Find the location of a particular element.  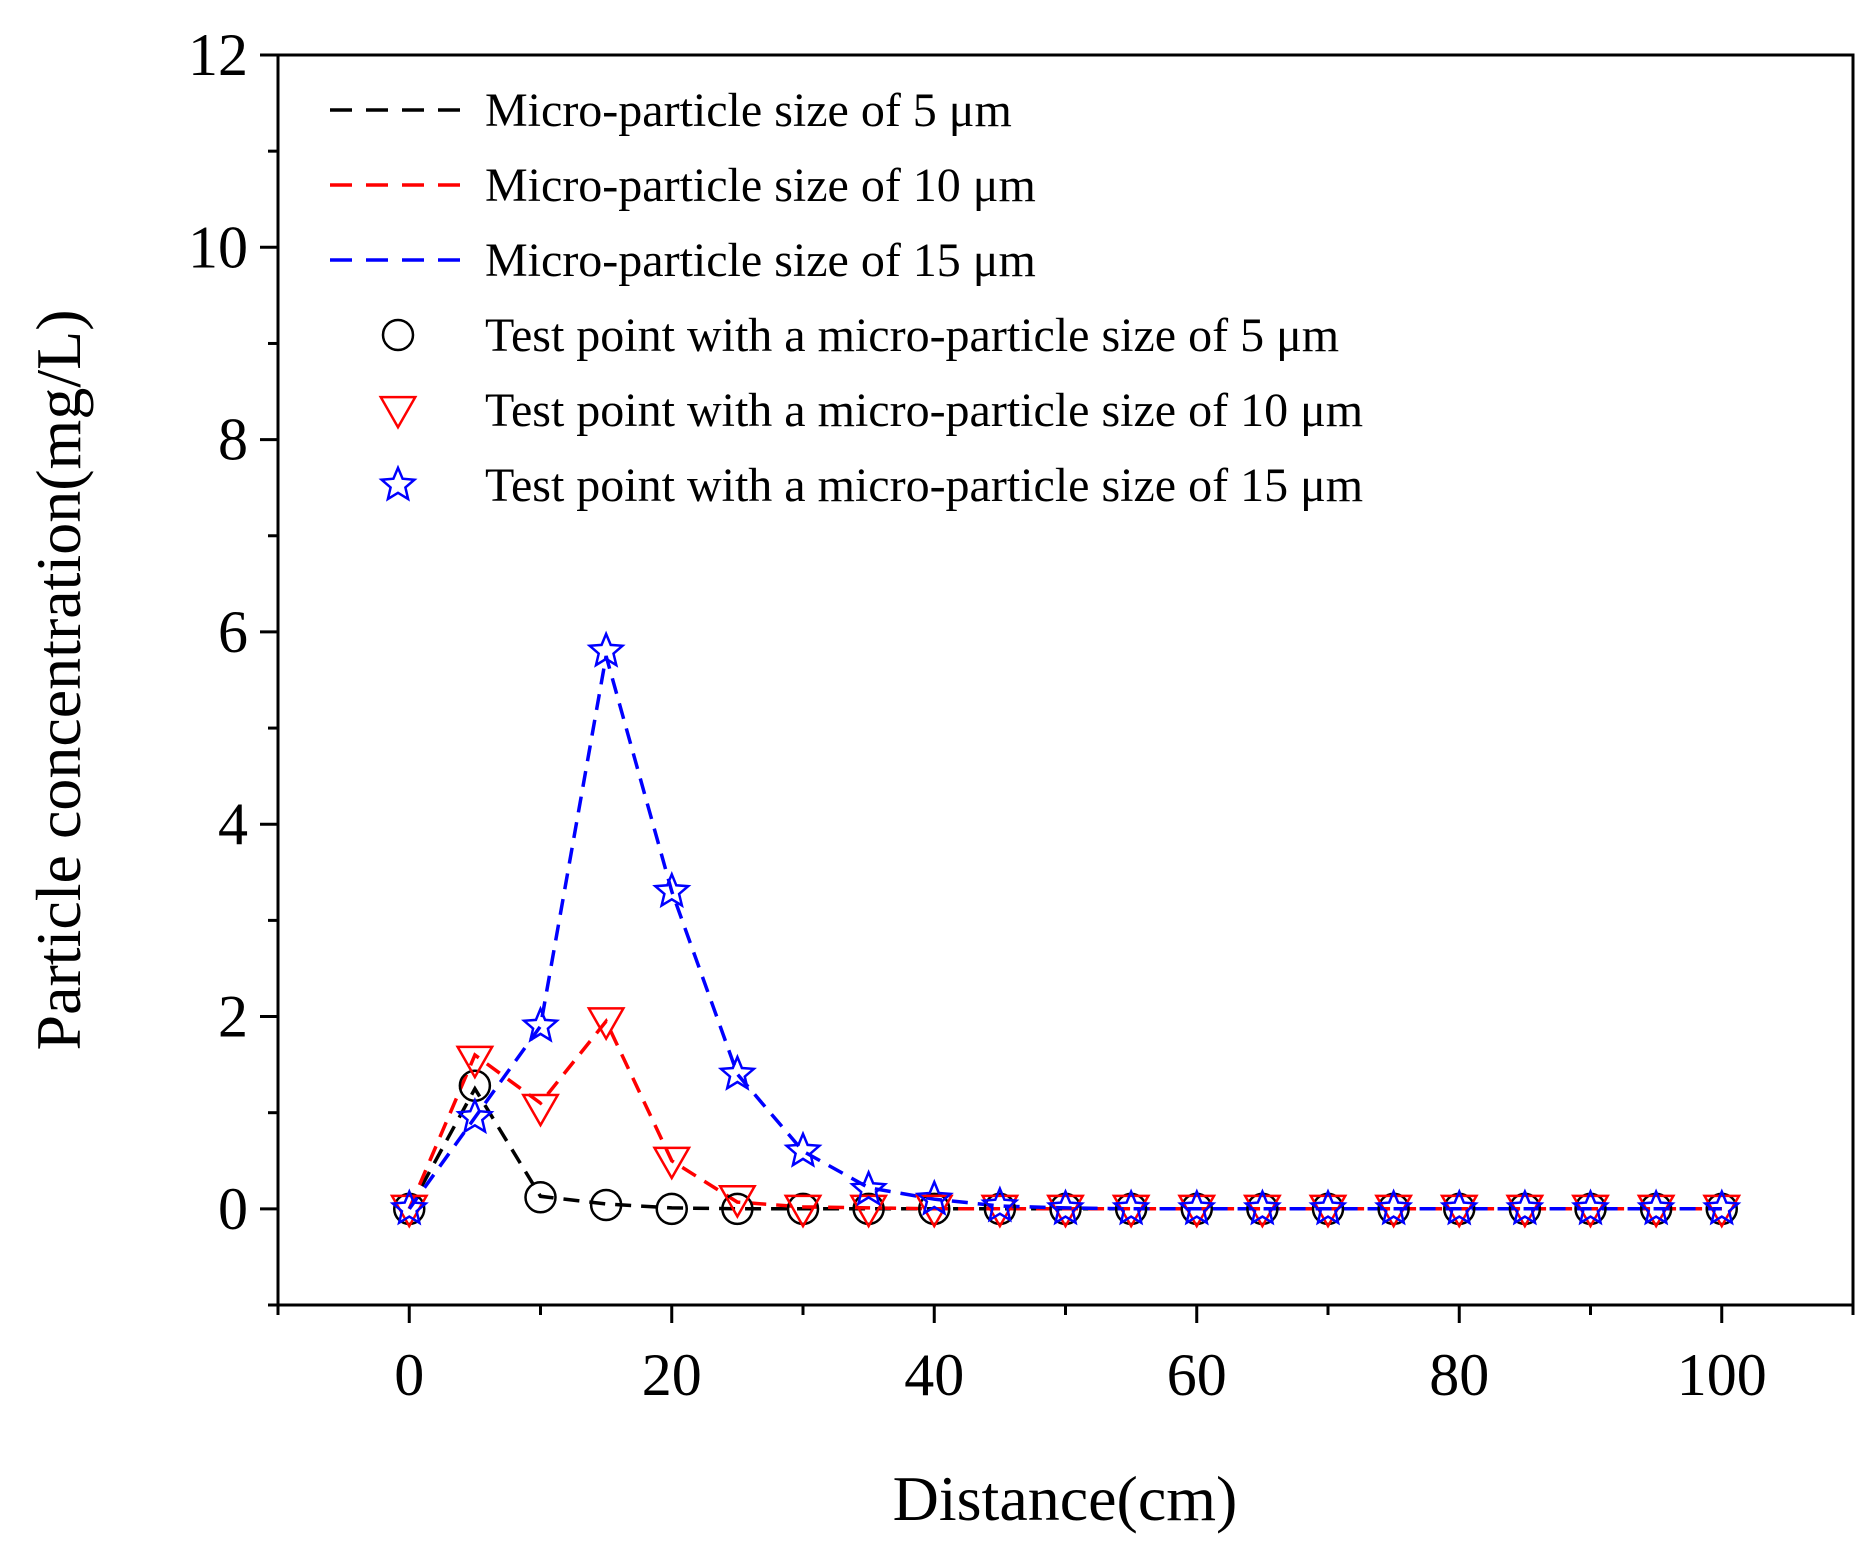

y-tick-label: 12 is located at coordinates (218, 55).